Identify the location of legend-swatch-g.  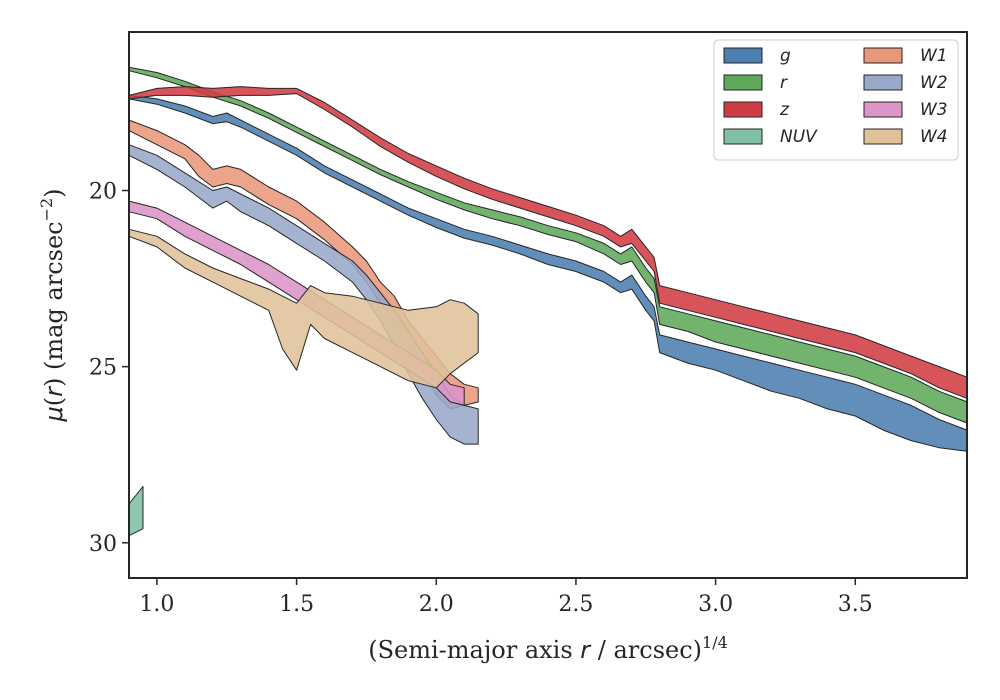
(743, 55).